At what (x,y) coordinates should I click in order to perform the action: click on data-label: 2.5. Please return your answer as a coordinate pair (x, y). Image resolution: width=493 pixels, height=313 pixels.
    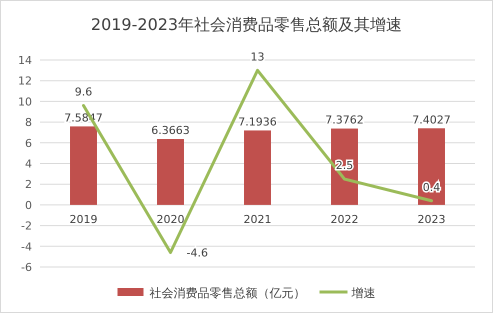
    Looking at the image, I should click on (345, 165).